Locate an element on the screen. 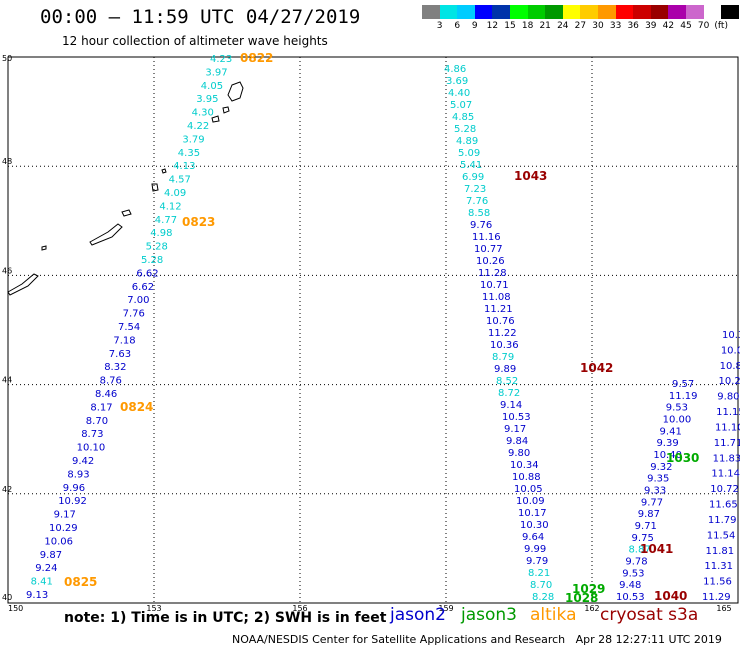 Image resolution: width=740 pixels, height=650 pixels. wave-height-value: 9.32 is located at coordinates (661, 467).